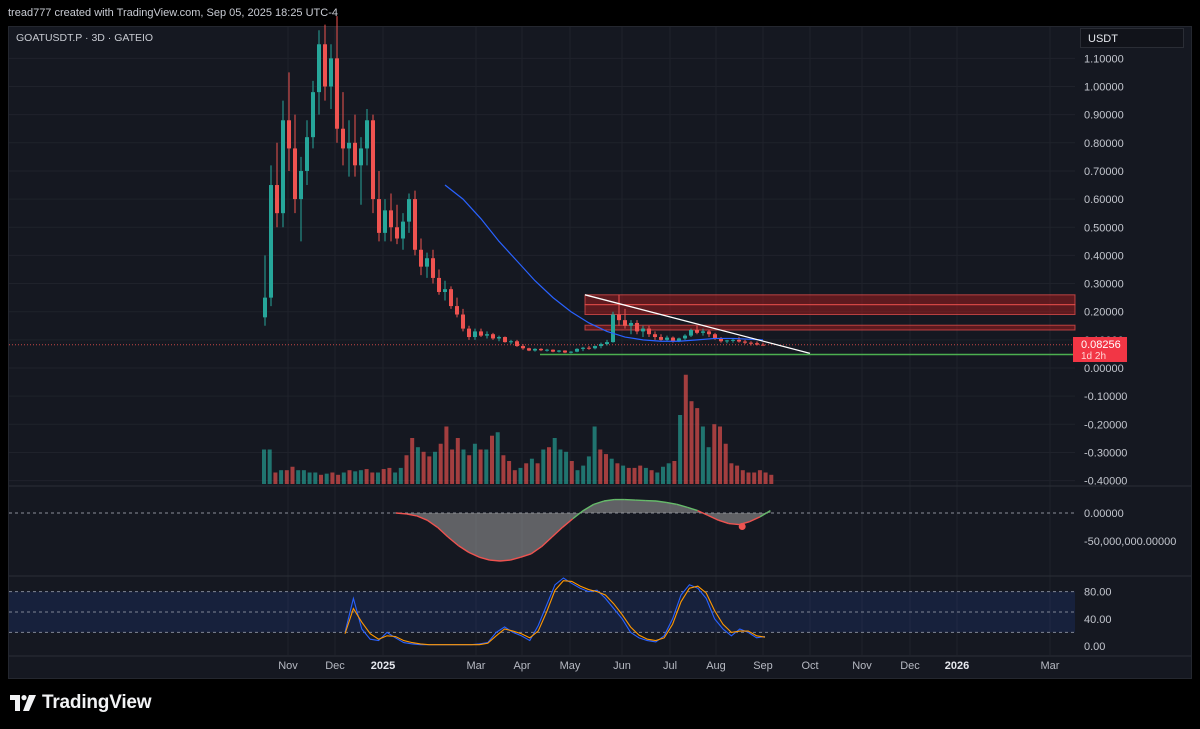 The width and height of the screenshot is (1200, 729). I want to click on price-tick-label: 0.00000, so click(1104, 369).